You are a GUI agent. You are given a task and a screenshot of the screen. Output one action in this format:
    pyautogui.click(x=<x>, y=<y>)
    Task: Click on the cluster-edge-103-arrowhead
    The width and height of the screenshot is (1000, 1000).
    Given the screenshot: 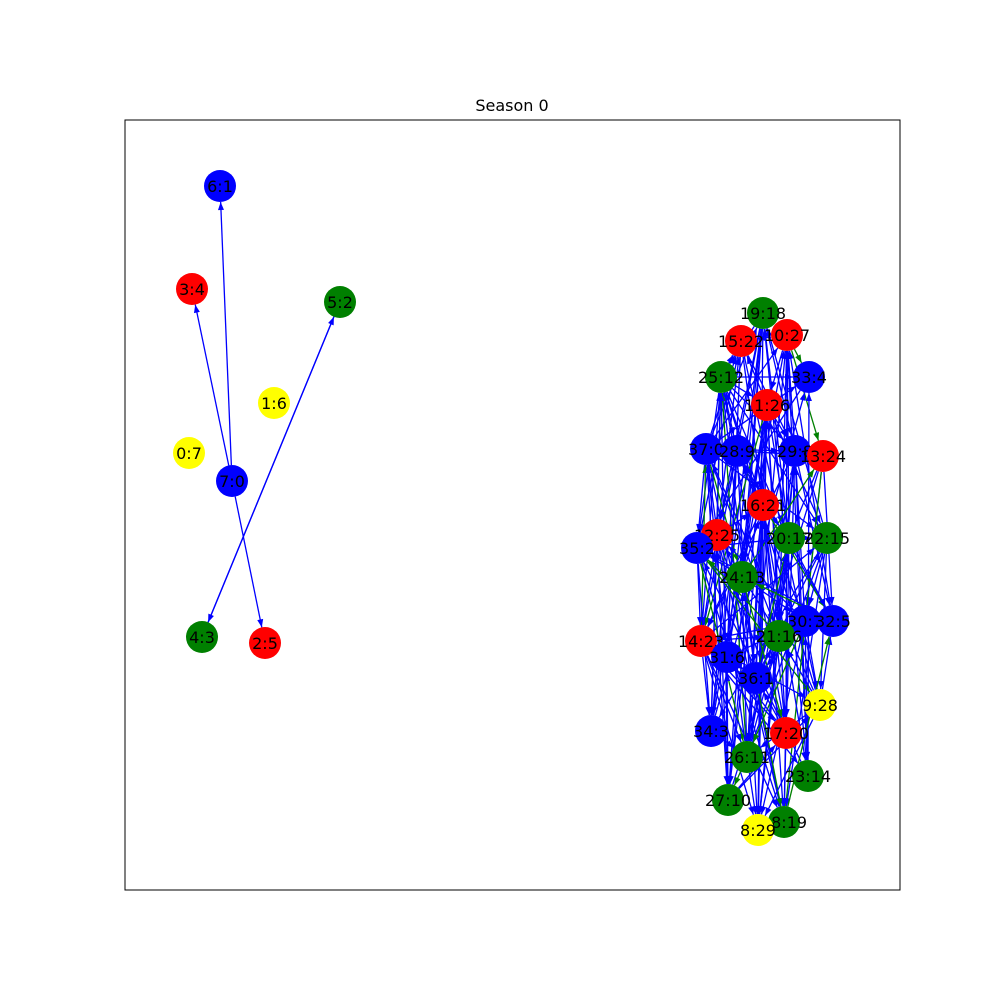 What is the action you would take?
    pyautogui.click(x=775, y=521)
    